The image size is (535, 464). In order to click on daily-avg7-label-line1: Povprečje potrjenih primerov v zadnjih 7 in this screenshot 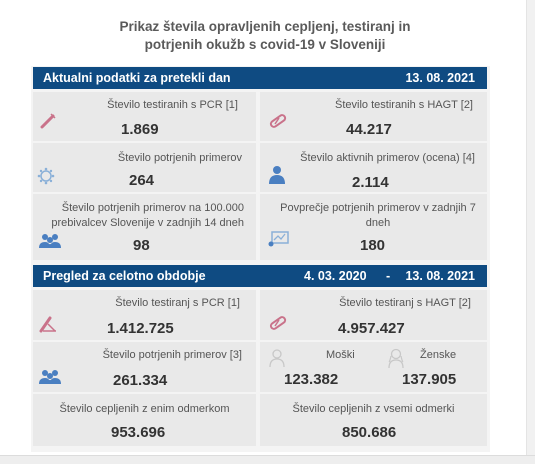, I will do `click(378, 208)`.